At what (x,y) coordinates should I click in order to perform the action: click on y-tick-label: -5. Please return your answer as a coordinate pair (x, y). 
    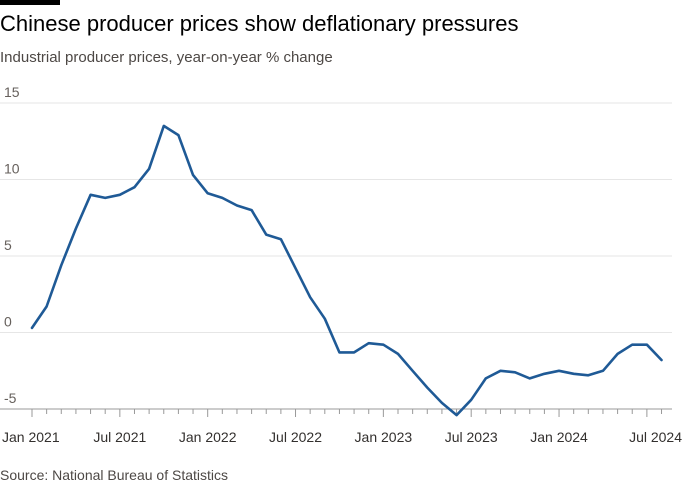
    Looking at the image, I should click on (10, 398).